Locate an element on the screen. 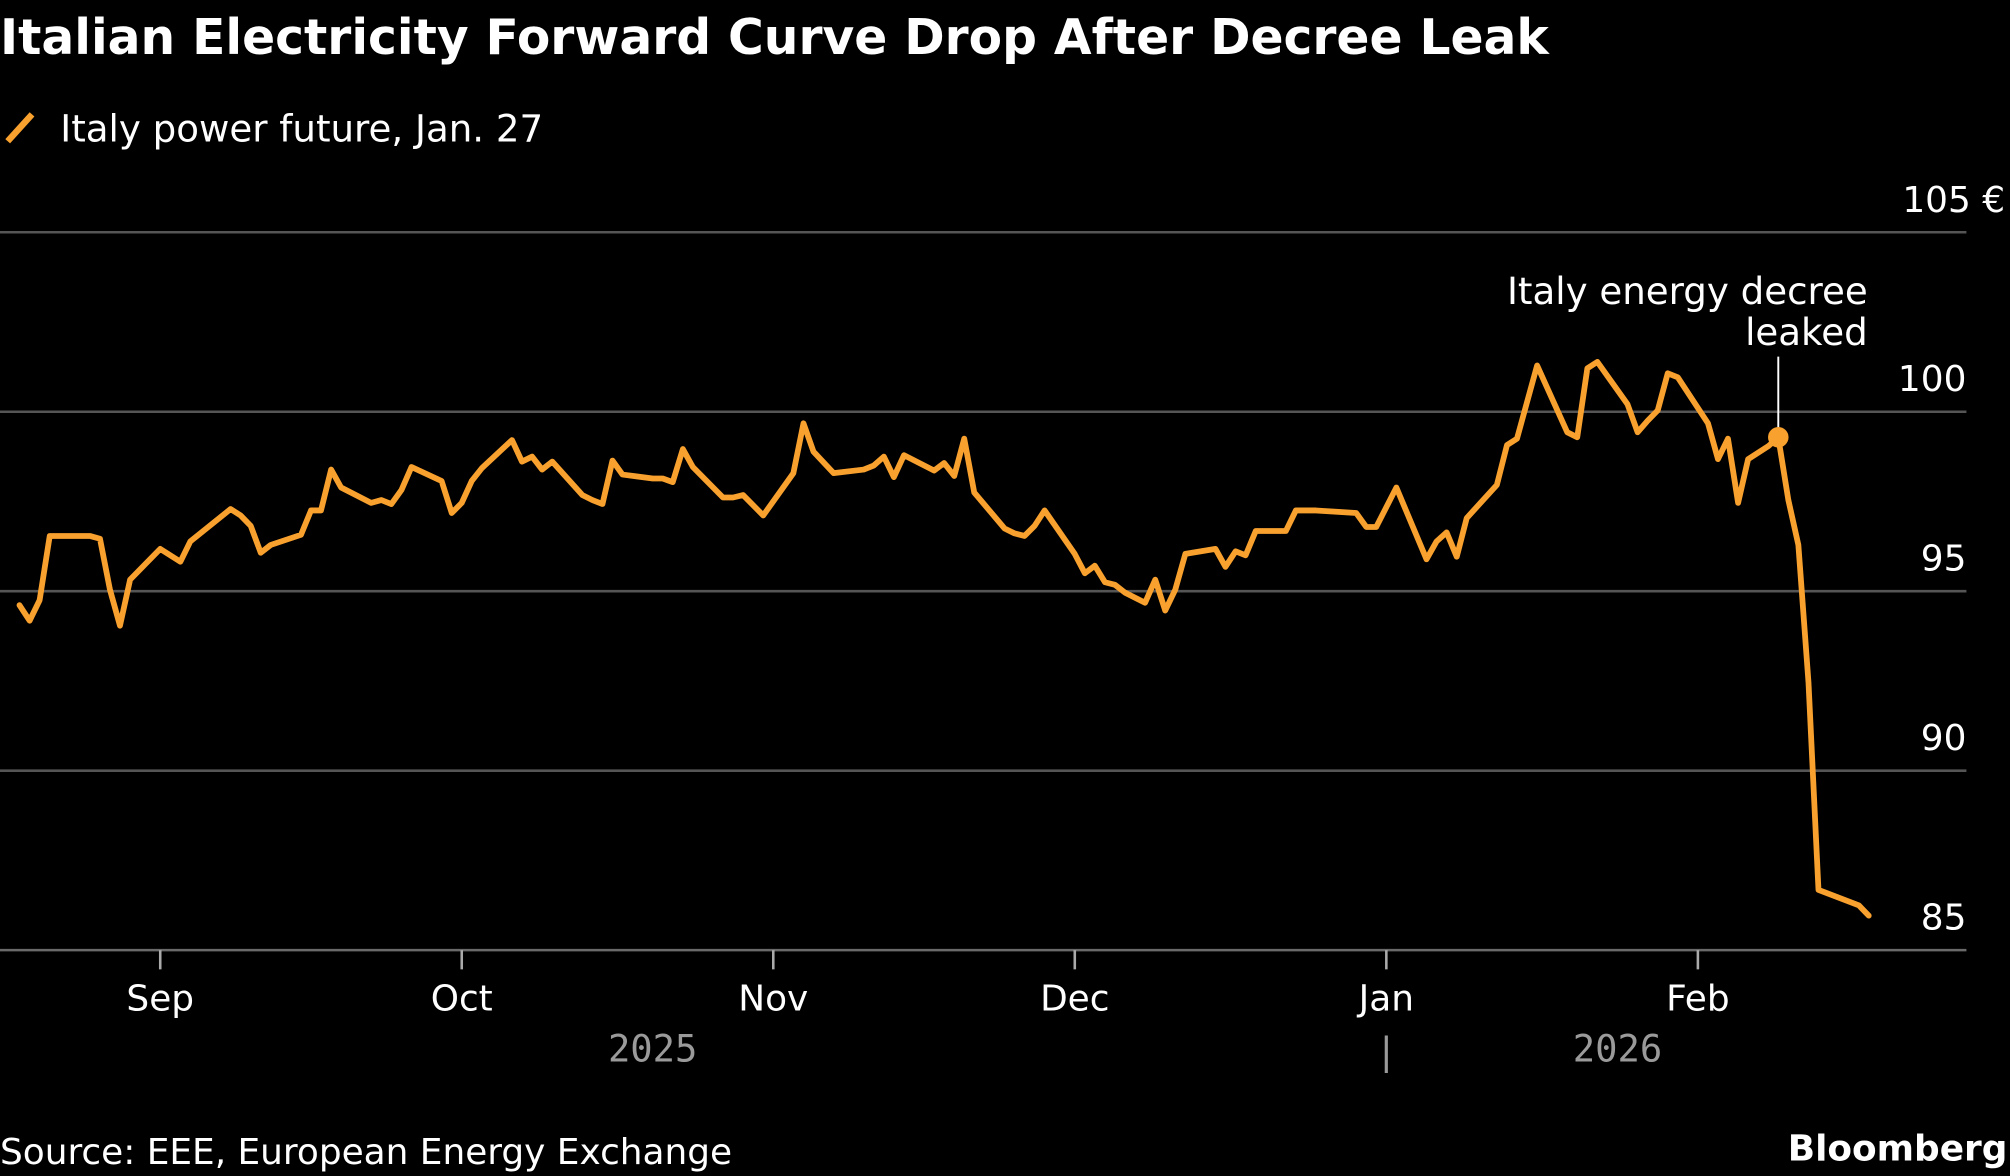 This screenshot has height=1176, width=2010. bloomberg-logo: Bloomberg is located at coordinates (1898, 1148).